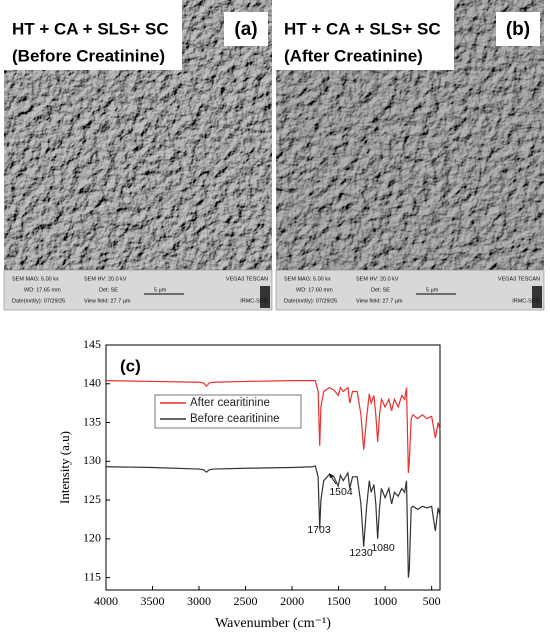  What do you see at coordinates (92, 383) in the screenshot?
I see `y-tick-label: 140` at bounding box center [92, 383].